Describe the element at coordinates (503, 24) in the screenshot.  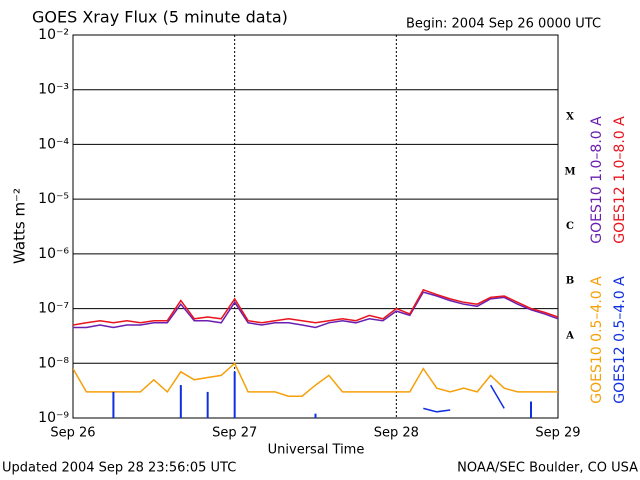
I see `chart-subtitle: Begin: 2004 Sep 26 0000 UTC` at that location.